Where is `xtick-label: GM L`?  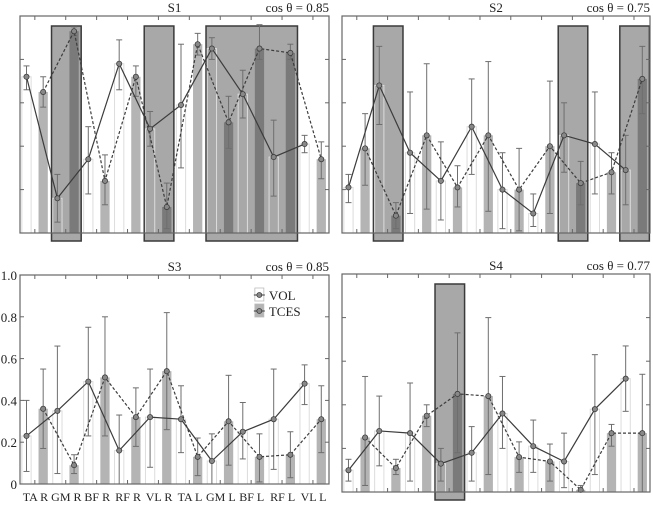
xtick-label: GM L is located at coordinates (221, 497).